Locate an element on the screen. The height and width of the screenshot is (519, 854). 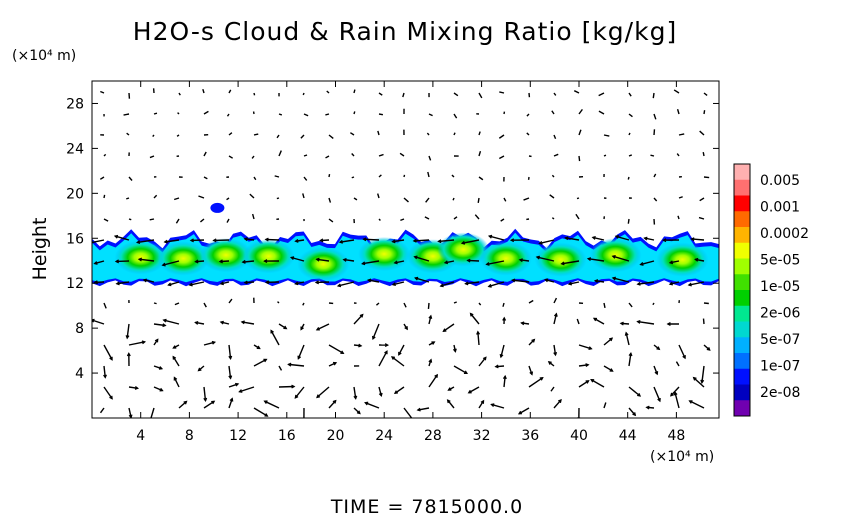
colorbar-label: 0.0002 is located at coordinates (784, 234).